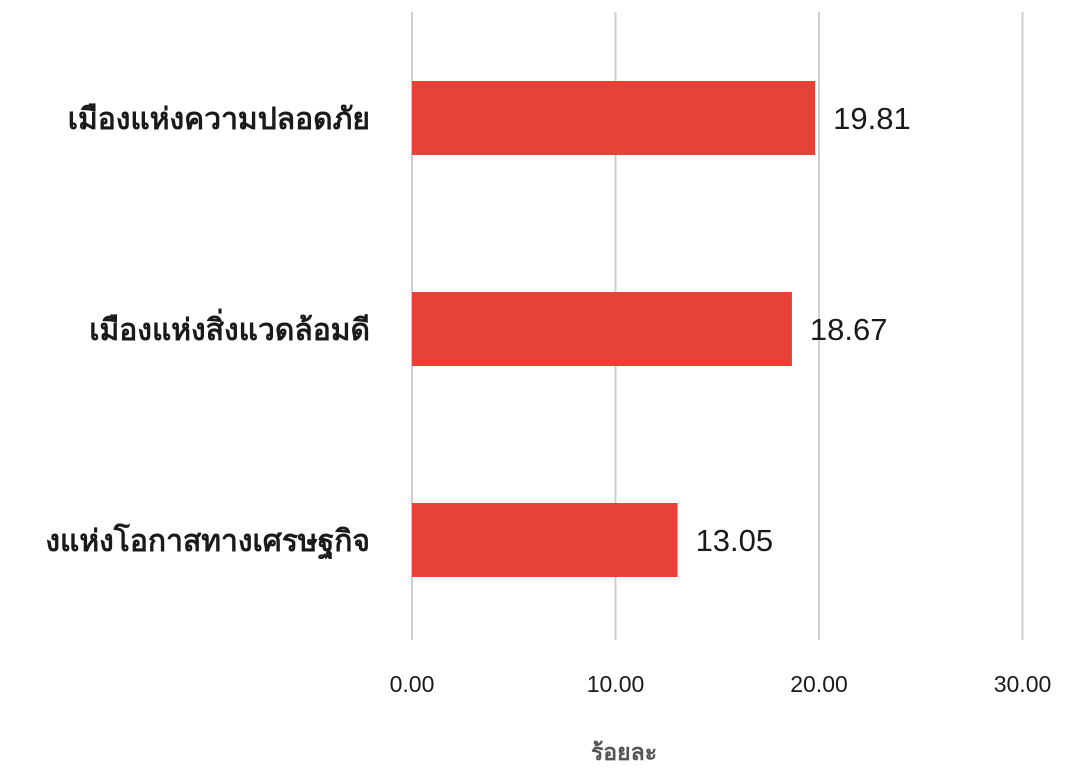 The width and height of the screenshot is (1068, 772). What do you see at coordinates (207, 541) in the screenshot?
I see `category-label: งแห่งโอกาสทางเศรษฐกิจ` at bounding box center [207, 541].